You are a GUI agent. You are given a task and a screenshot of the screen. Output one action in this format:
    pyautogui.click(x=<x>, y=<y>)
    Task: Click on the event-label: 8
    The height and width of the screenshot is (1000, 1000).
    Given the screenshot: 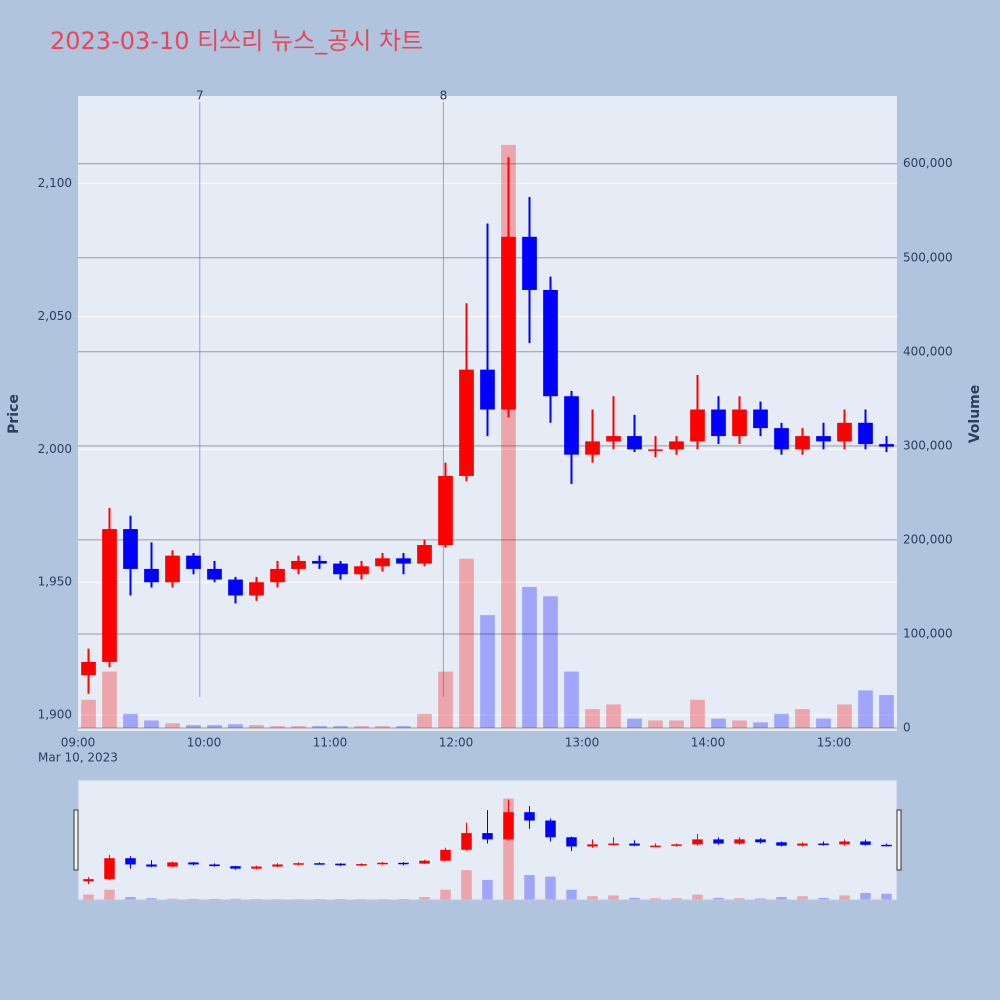 What is the action you would take?
    pyautogui.click(x=444, y=96)
    